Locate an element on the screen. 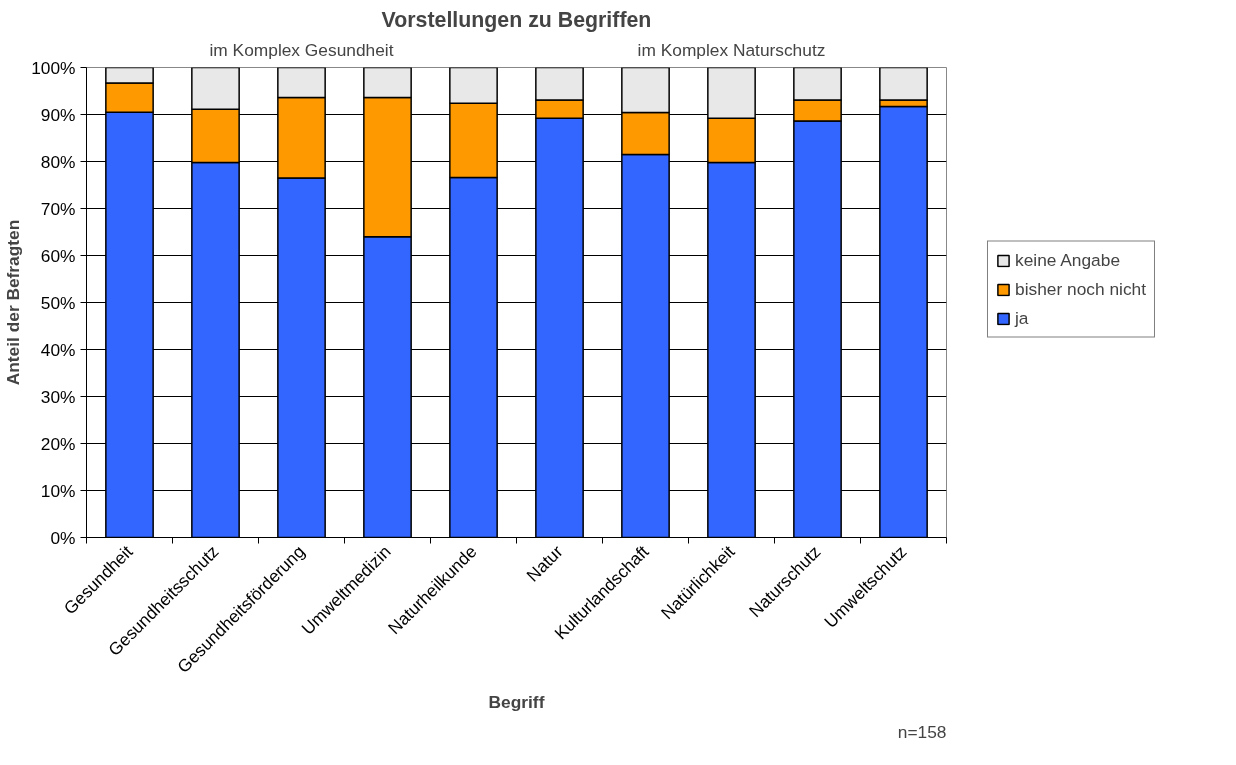 The width and height of the screenshot is (1236, 765). legend-label: ja is located at coordinates (1022, 318).